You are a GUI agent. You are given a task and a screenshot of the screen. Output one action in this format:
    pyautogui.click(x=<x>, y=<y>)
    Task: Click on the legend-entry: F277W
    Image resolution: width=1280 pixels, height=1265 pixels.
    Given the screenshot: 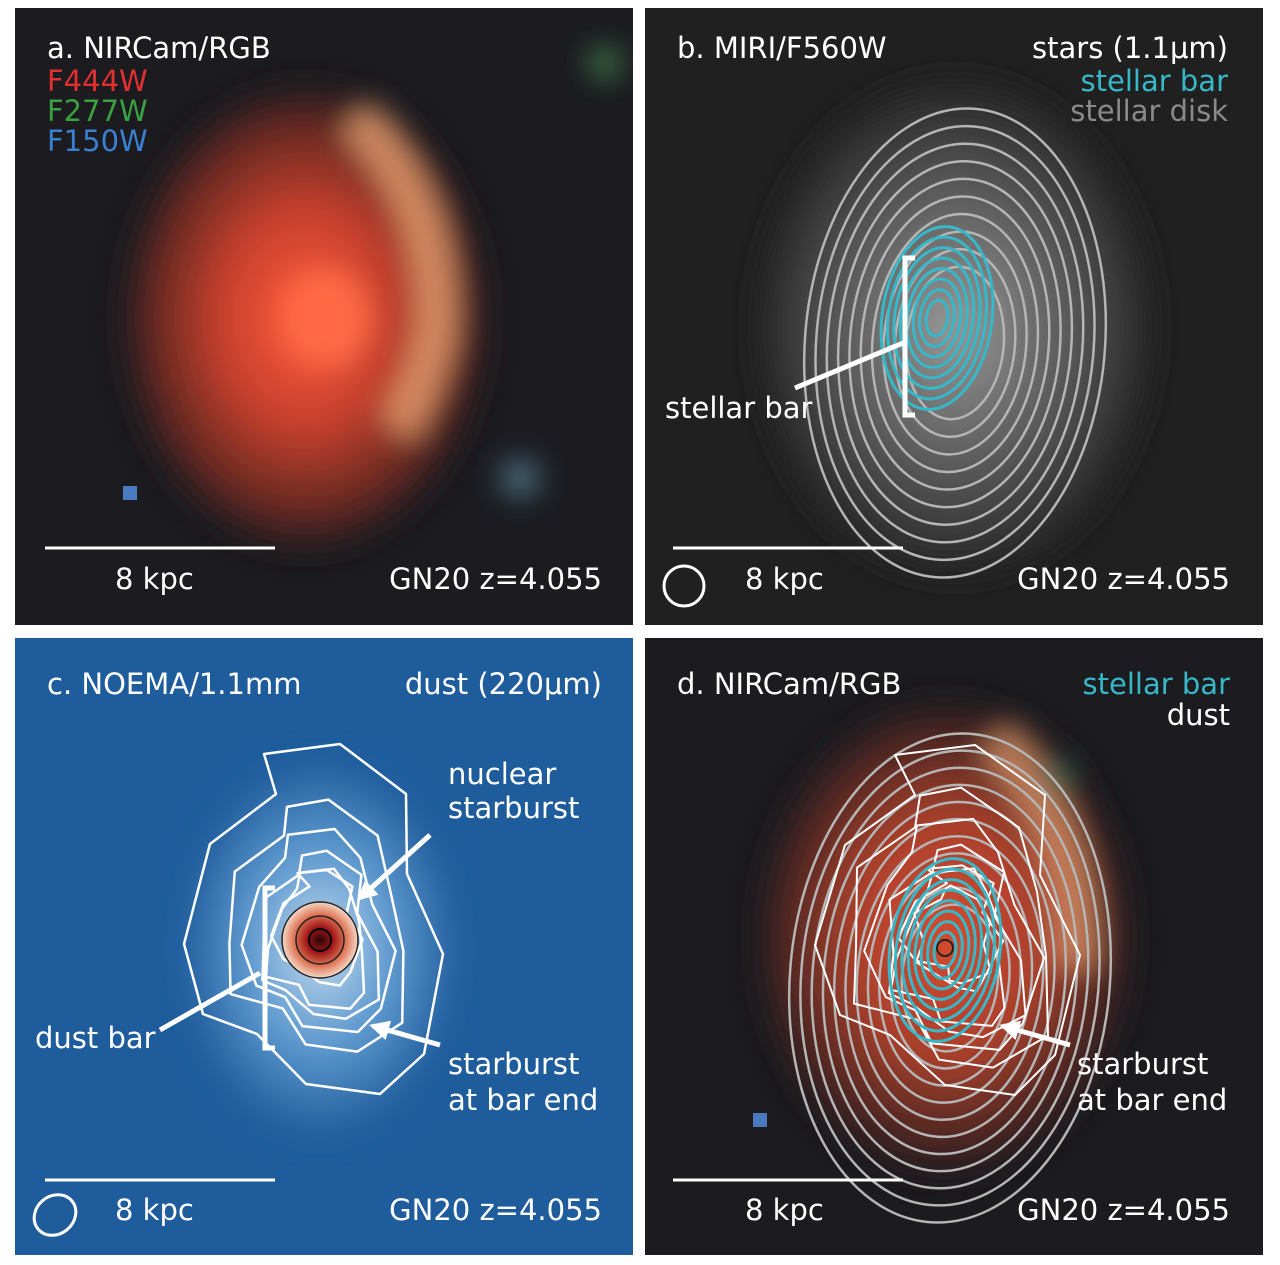 What is the action you would take?
    pyautogui.click(x=97, y=111)
    